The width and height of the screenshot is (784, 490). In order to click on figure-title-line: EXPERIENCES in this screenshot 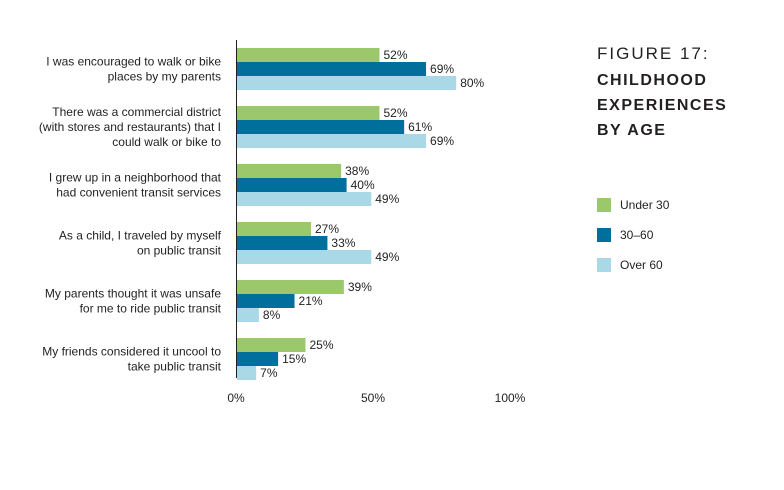, I will do `click(662, 105)`.